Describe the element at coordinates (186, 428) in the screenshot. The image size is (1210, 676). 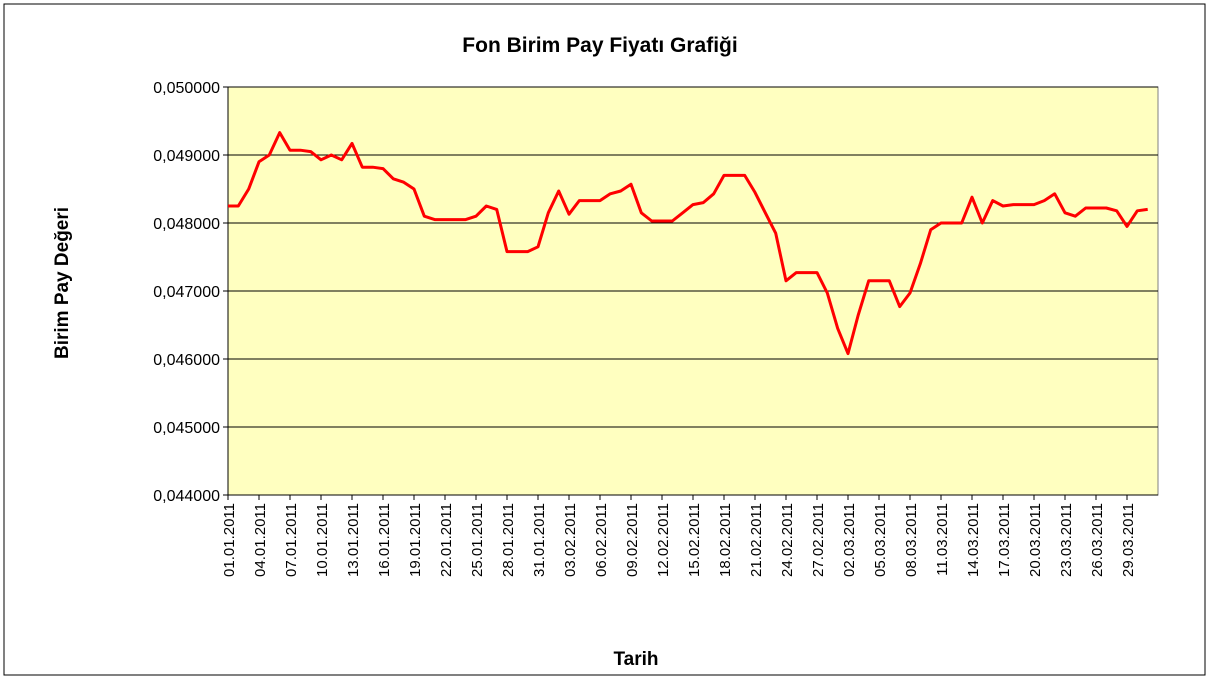
I see `y-tick-label: 0,045000` at that location.